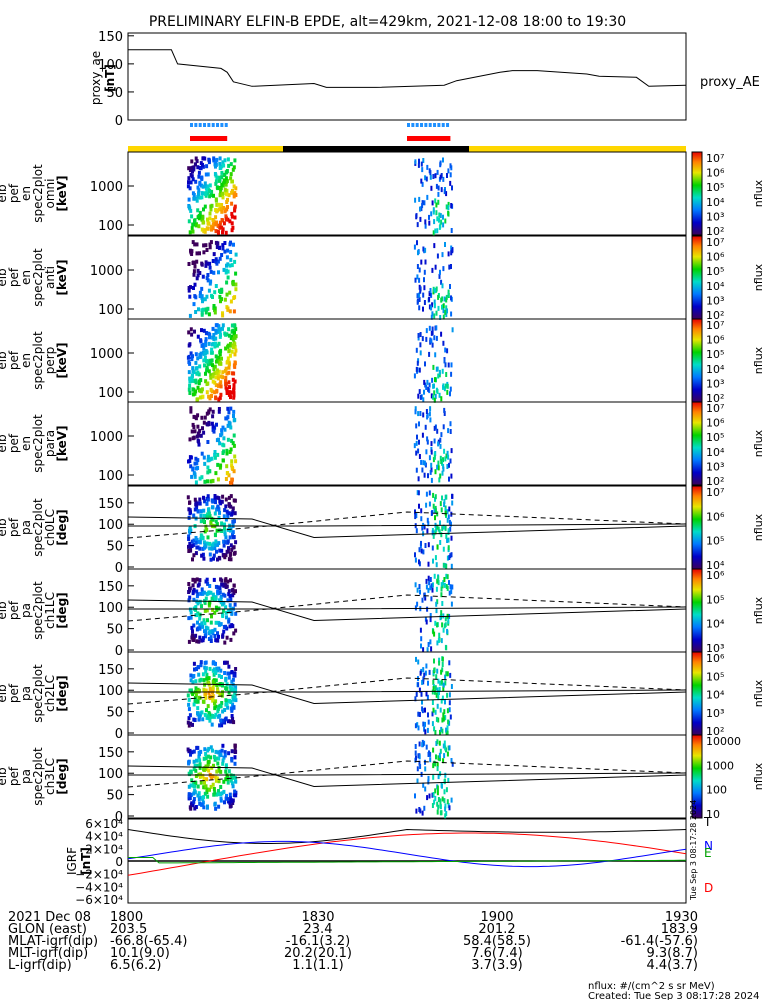  Describe the element at coordinates (697, 776) in the screenshot. I see `colorbar-ch3` at that location.